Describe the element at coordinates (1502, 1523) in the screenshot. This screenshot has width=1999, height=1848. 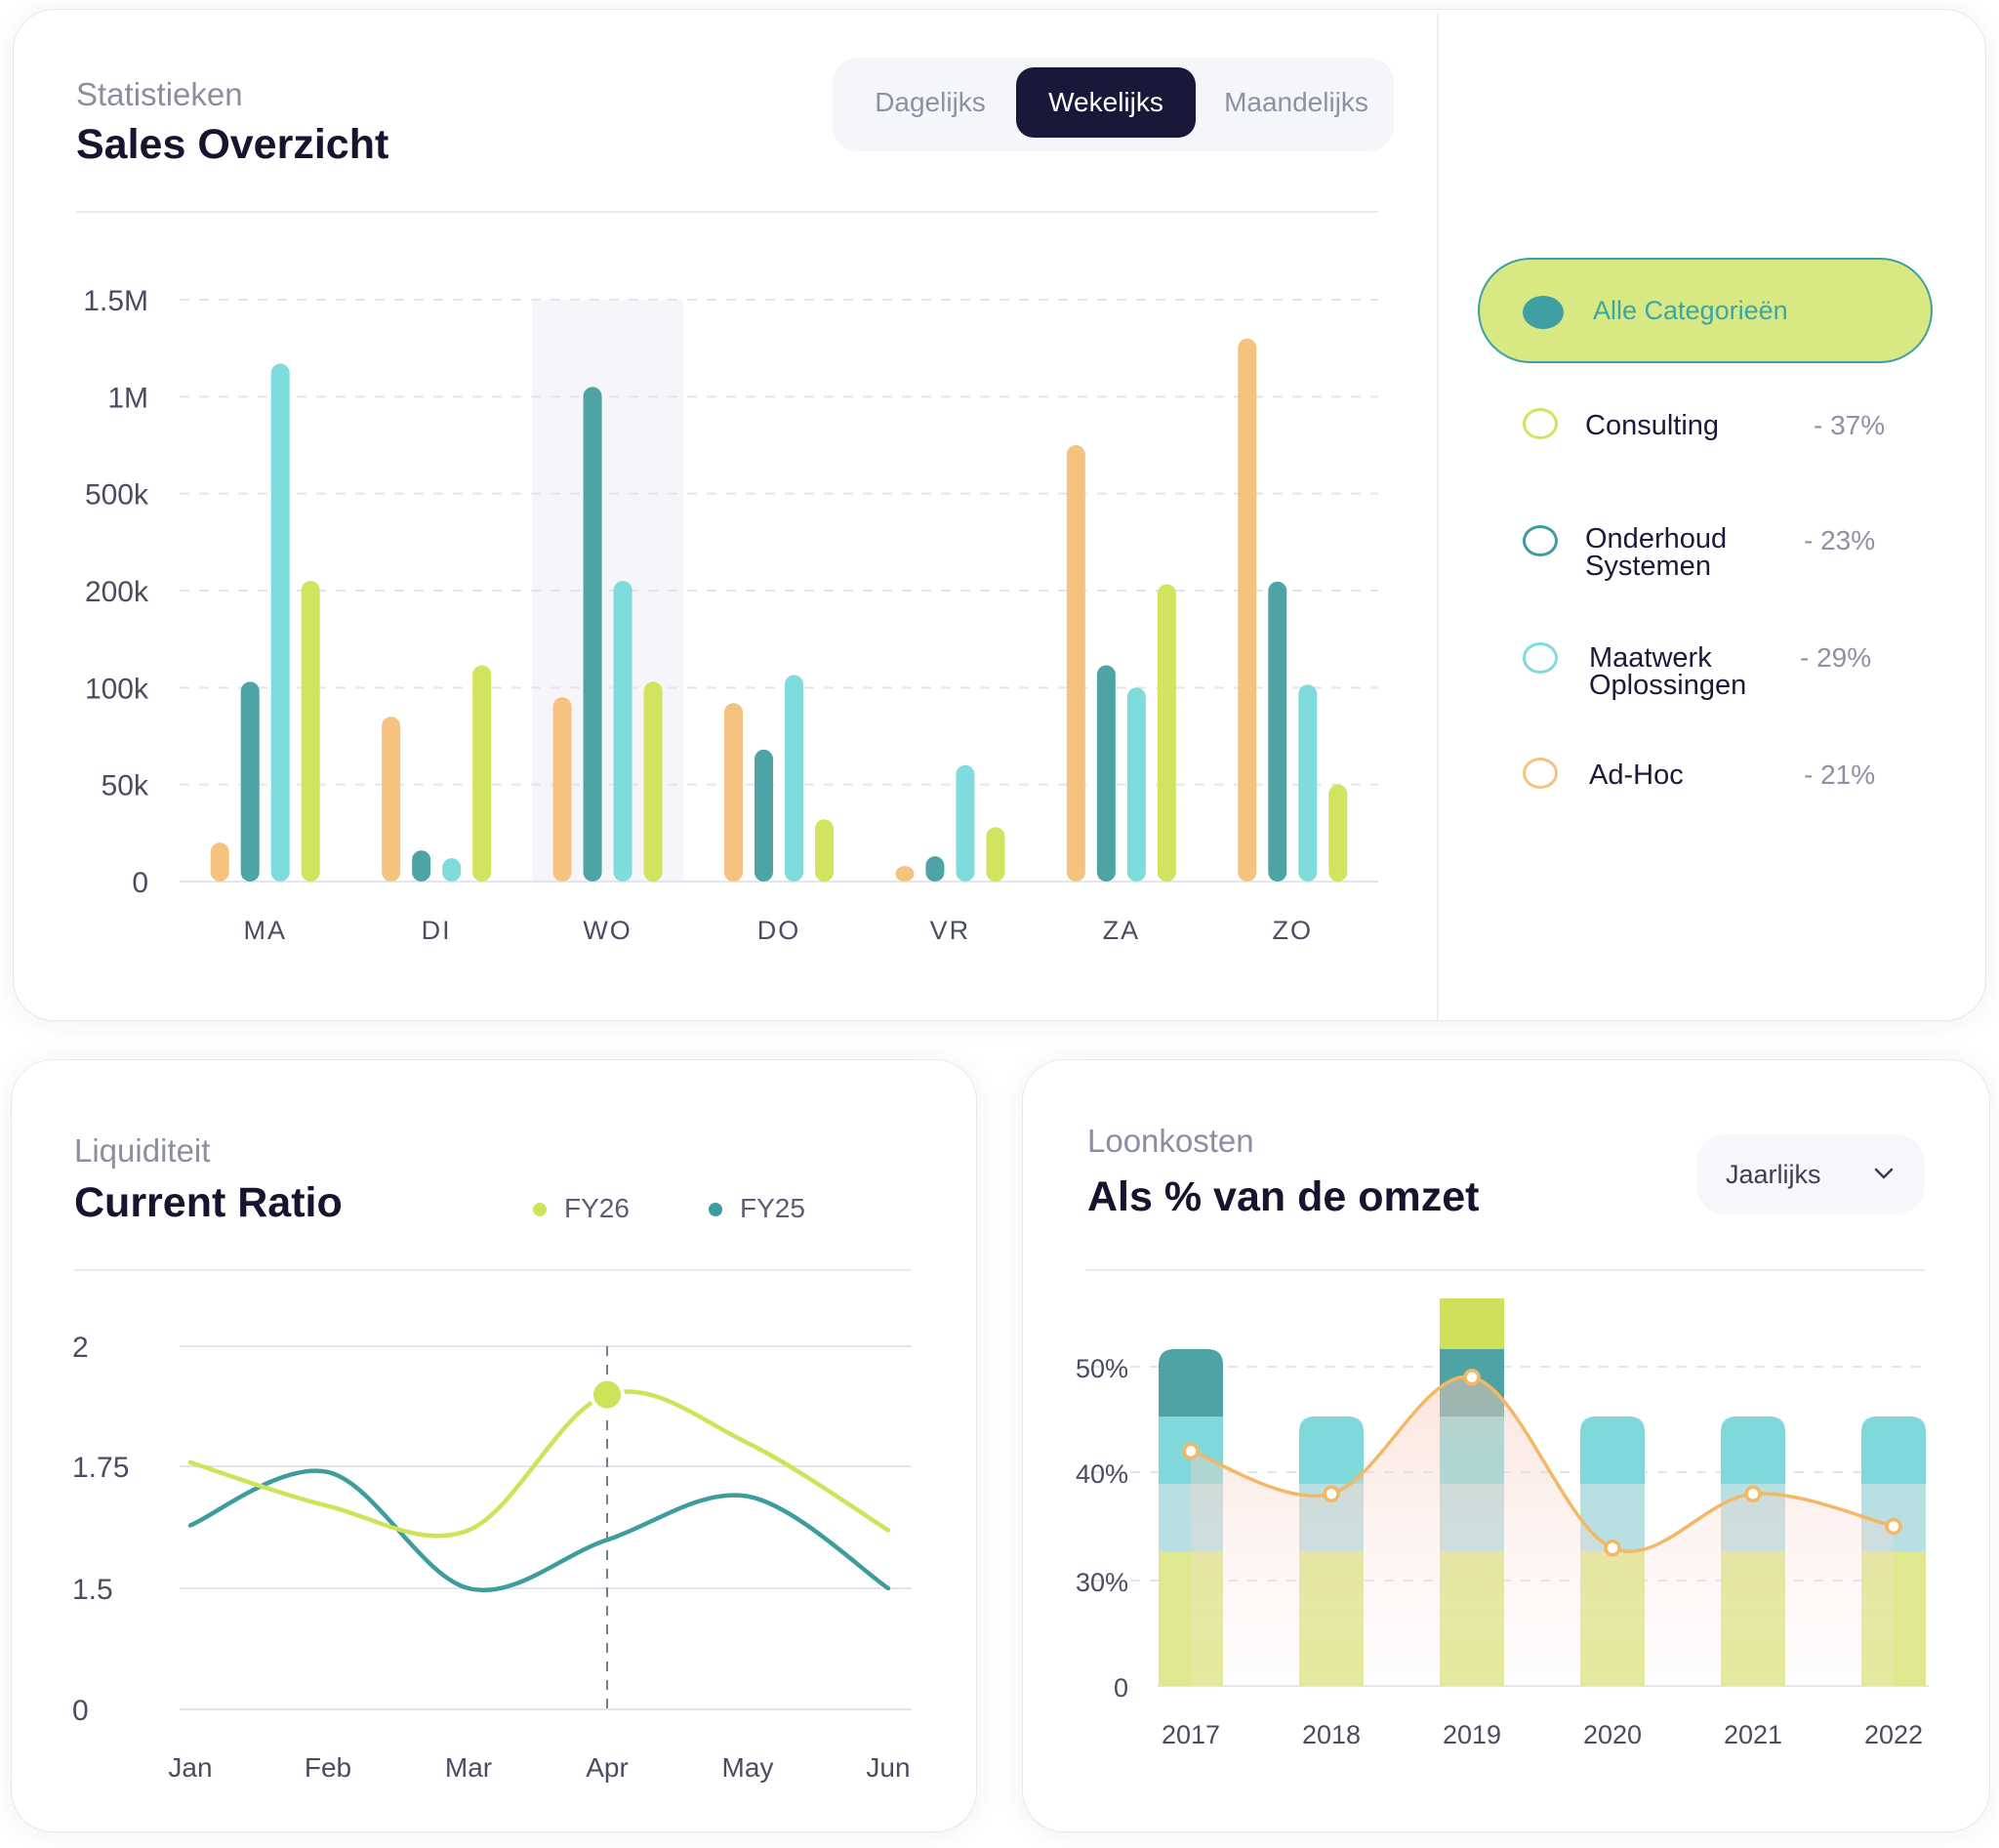
I see `loonkosten-stacked-bar-chart: 0 30% 40% 50% 2017 2018 2019 2020 2021 2022` at that location.